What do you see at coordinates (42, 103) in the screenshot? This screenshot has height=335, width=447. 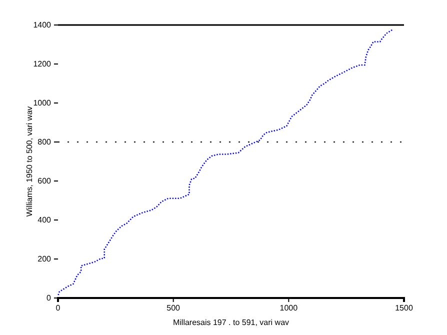 I see `y-tick-label: 1000` at bounding box center [42, 103].